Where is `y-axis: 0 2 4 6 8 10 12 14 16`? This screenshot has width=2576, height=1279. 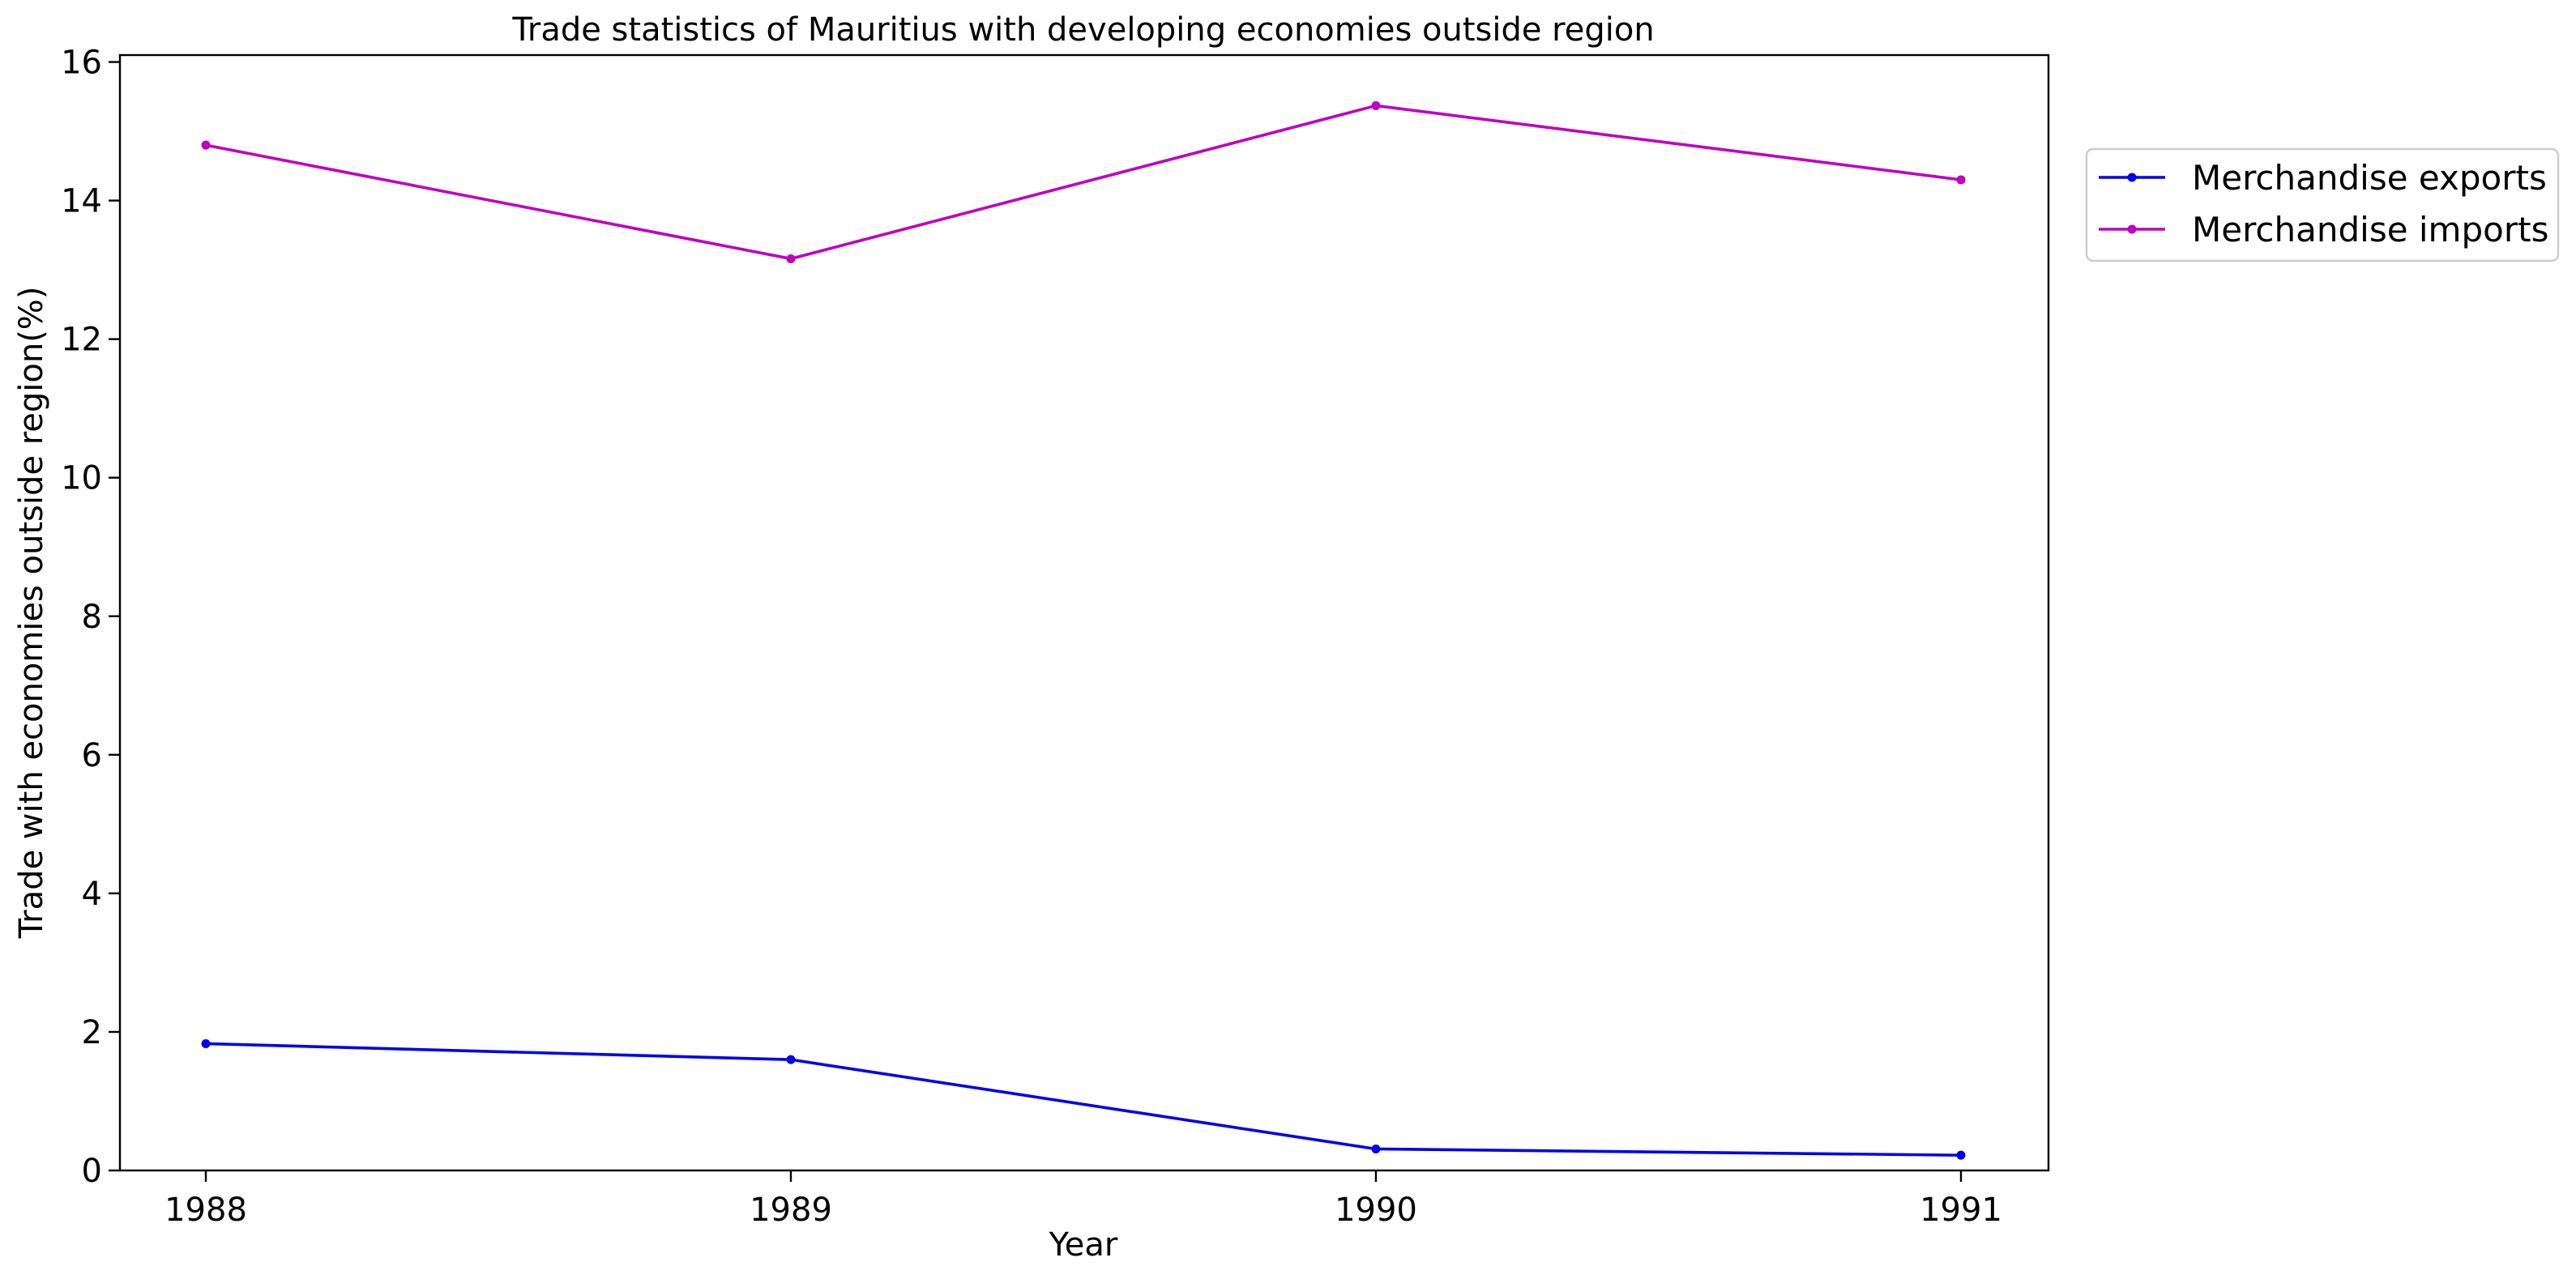 y-axis: 0 2 4 6 8 10 12 14 16 is located at coordinates (90, 617).